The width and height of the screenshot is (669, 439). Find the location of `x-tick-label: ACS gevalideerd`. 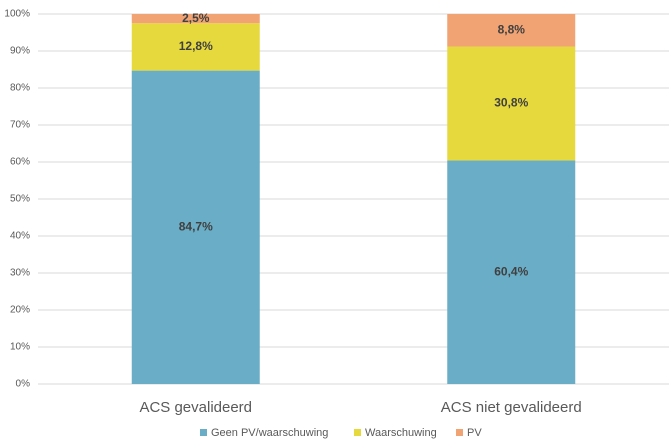

x-tick-label: ACS gevalideerd is located at coordinates (195, 407).